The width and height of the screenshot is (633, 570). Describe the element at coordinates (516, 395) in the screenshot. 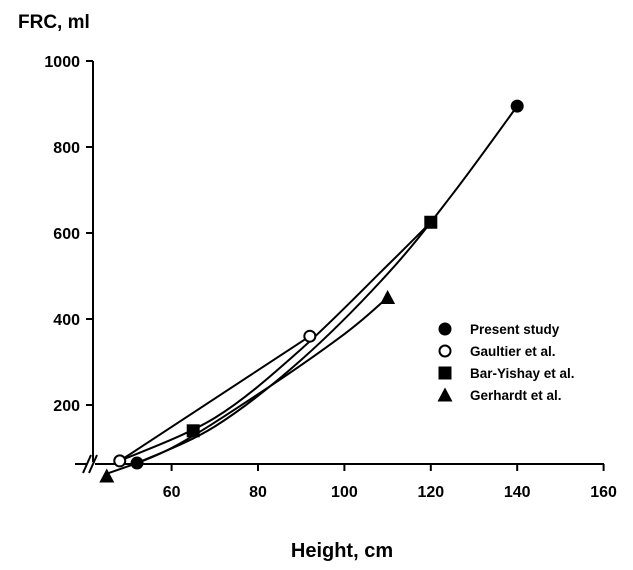

I see `legend-label: Gerhardt et al.` at that location.